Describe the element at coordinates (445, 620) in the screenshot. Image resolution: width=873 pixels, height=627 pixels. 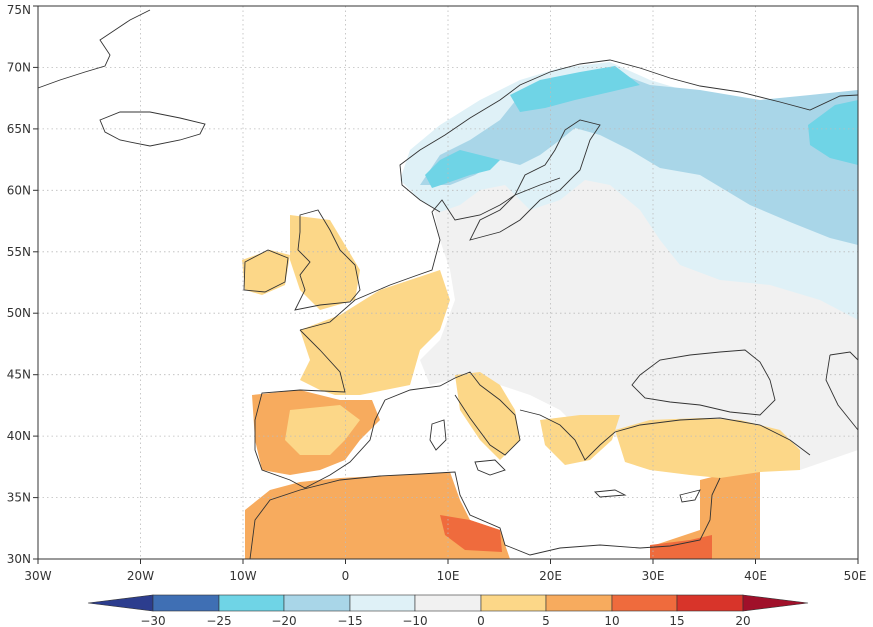
I see `colorbar-labels: −30 −25 −20 −15 −10 0 5 10 15 20` at that location.